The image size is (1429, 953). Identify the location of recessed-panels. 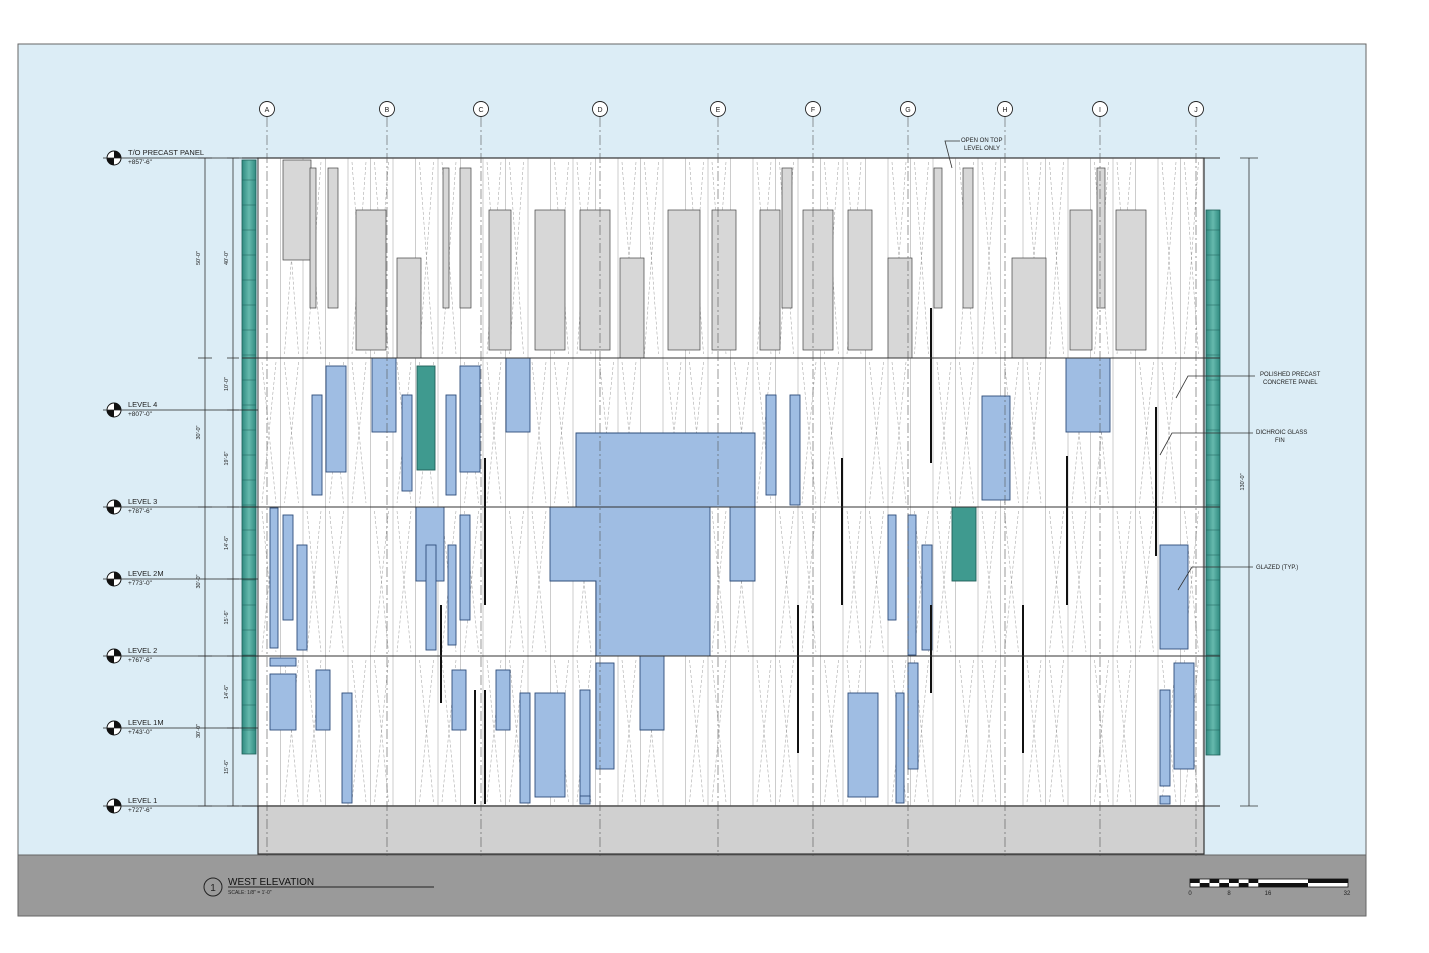
(714, 259).